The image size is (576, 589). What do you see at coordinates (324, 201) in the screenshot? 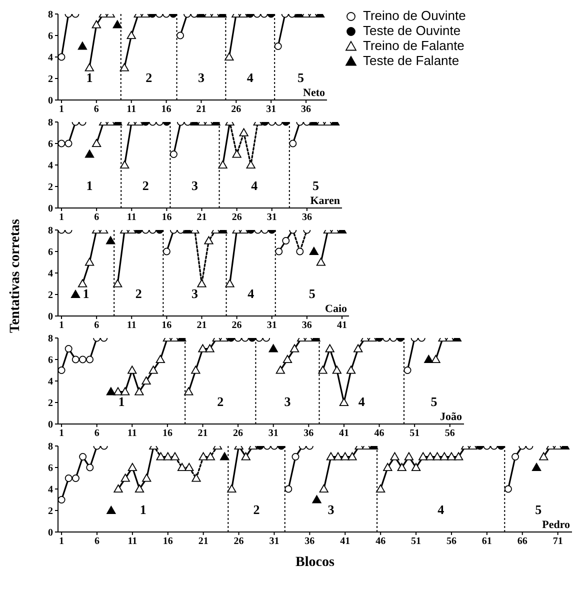
I see `annotation: Karen` at bounding box center [324, 201].